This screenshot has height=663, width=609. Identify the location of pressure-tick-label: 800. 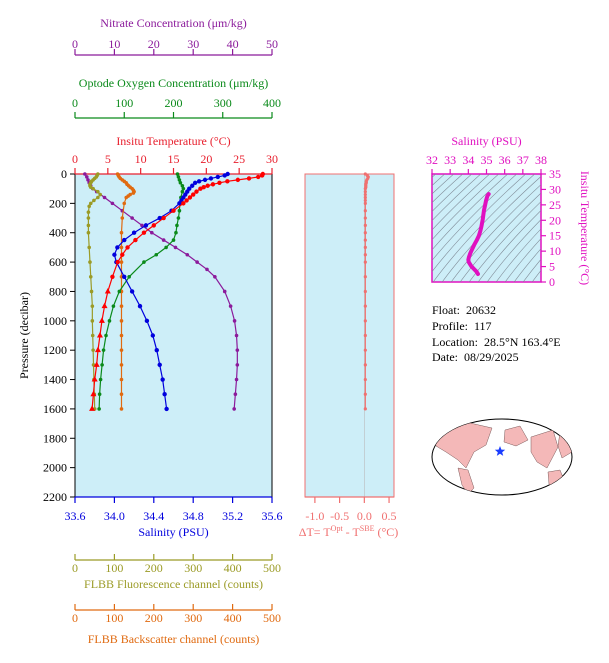
(58, 291).